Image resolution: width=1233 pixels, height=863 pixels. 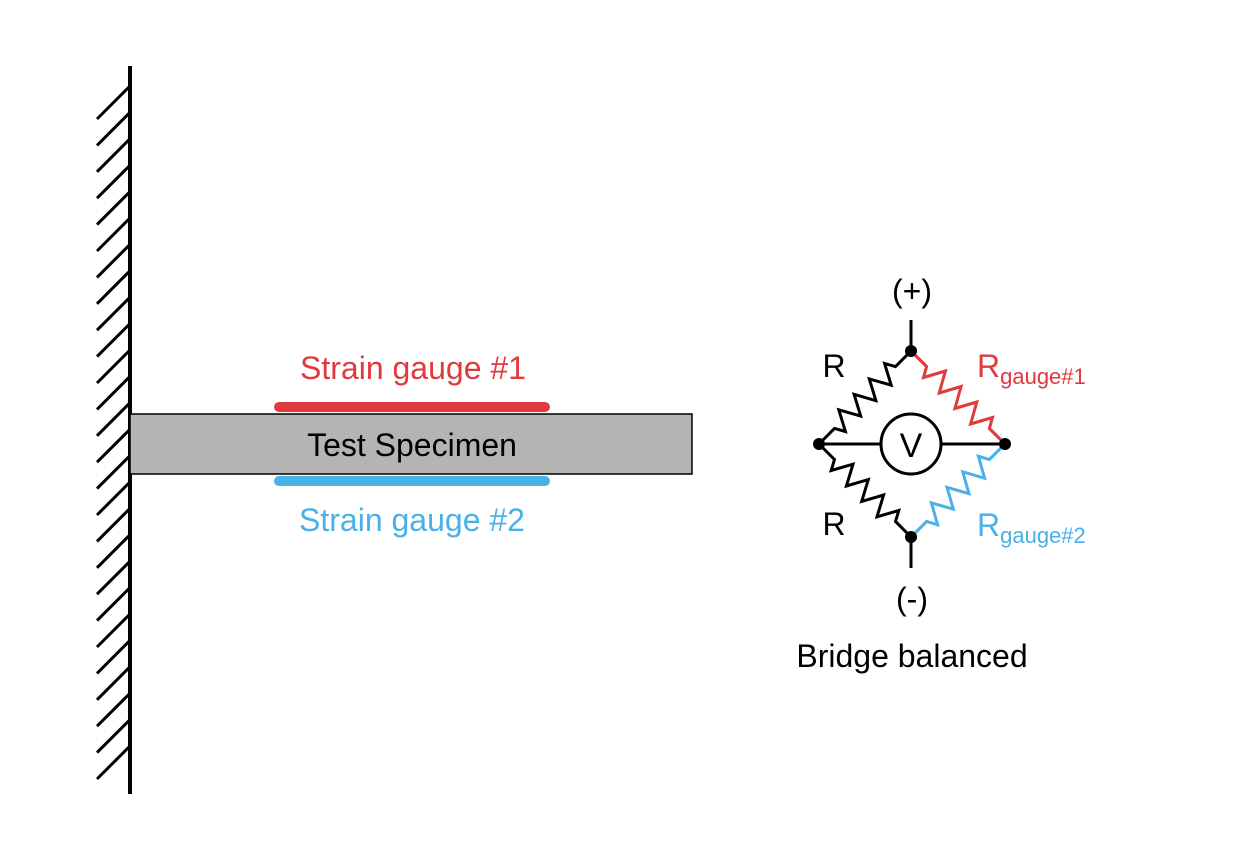 I want to click on gauge-1-resistor-symbol: R, so click(x=988, y=366).